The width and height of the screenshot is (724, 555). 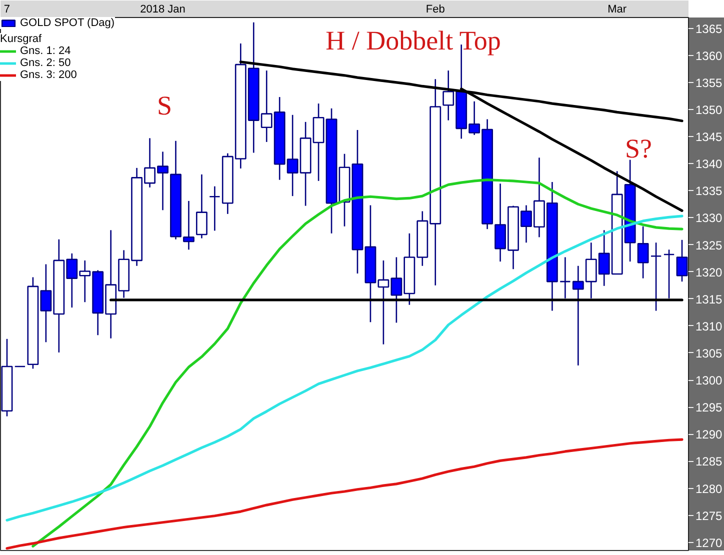 What do you see at coordinates (48, 75) in the screenshot?
I see `legend-label: Gns. 3: 200` at bounding box center [48, 75].